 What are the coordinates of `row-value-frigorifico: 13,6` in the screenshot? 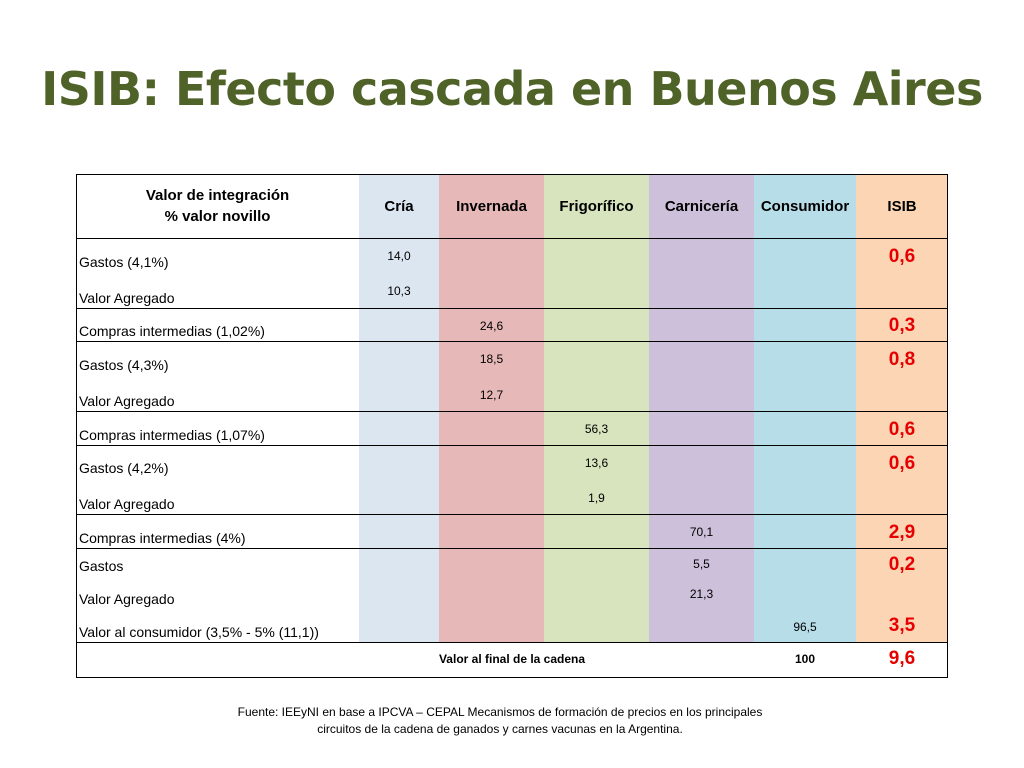 It's located at (596, 463).